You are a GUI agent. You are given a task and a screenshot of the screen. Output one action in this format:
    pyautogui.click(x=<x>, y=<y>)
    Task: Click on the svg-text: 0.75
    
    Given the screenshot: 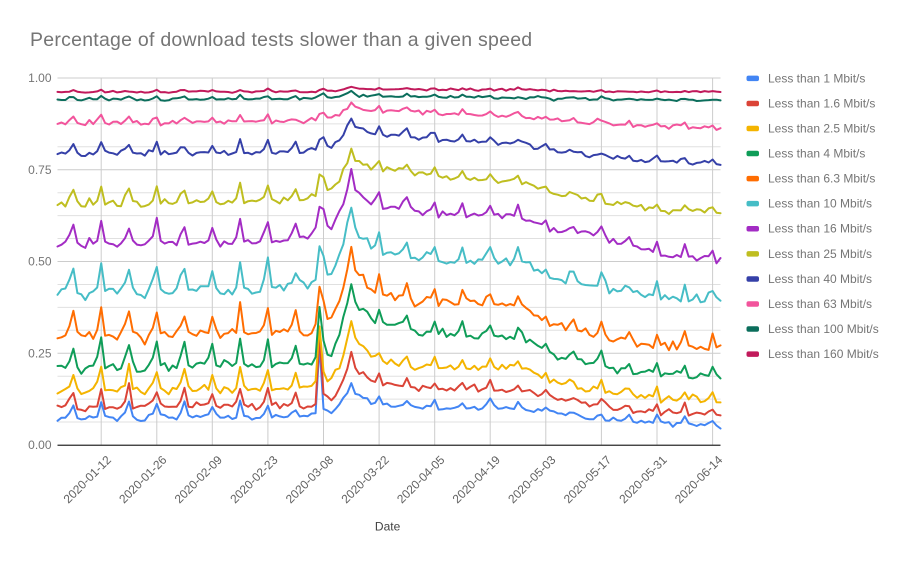 What is the action you would take?
    pyautogui.click(x=40, y=170)
    